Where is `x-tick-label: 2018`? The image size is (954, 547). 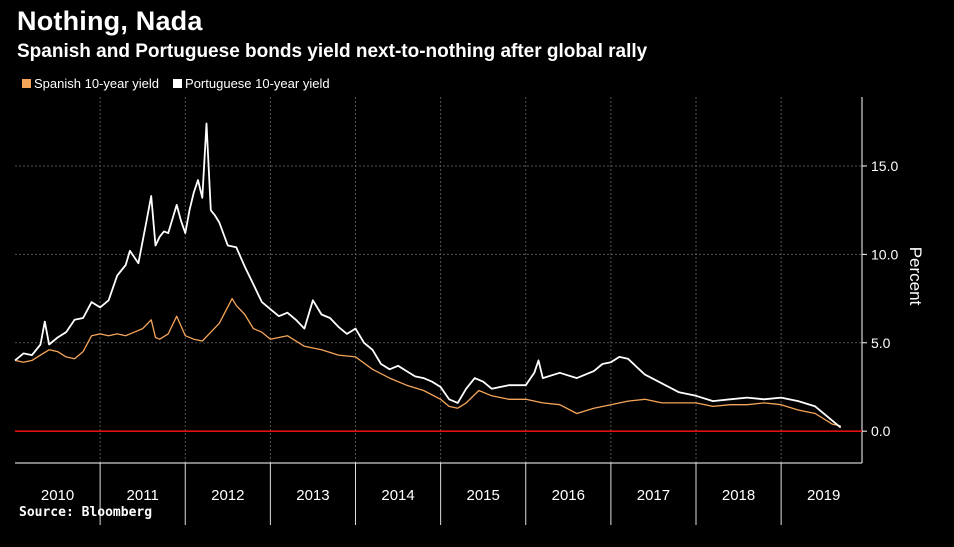
x-tick-label: 2018 is located at coordinates (738, 495).